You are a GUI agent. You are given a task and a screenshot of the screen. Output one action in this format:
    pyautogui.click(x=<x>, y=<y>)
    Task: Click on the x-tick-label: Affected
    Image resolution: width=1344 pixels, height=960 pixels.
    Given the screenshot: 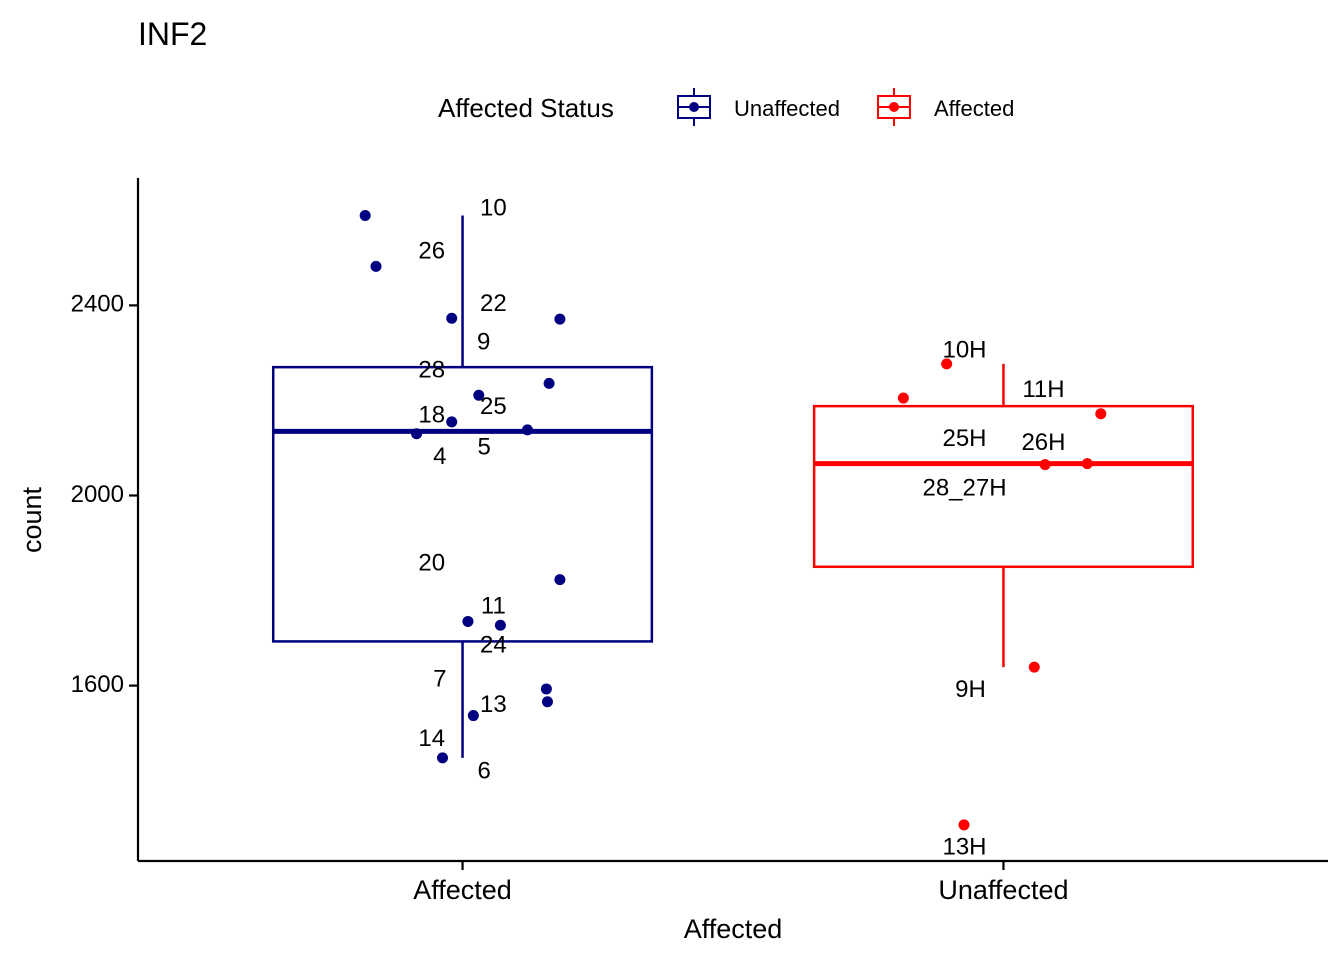 What is the action you would take?
    pyautogui.click(x=462, y=890)
    